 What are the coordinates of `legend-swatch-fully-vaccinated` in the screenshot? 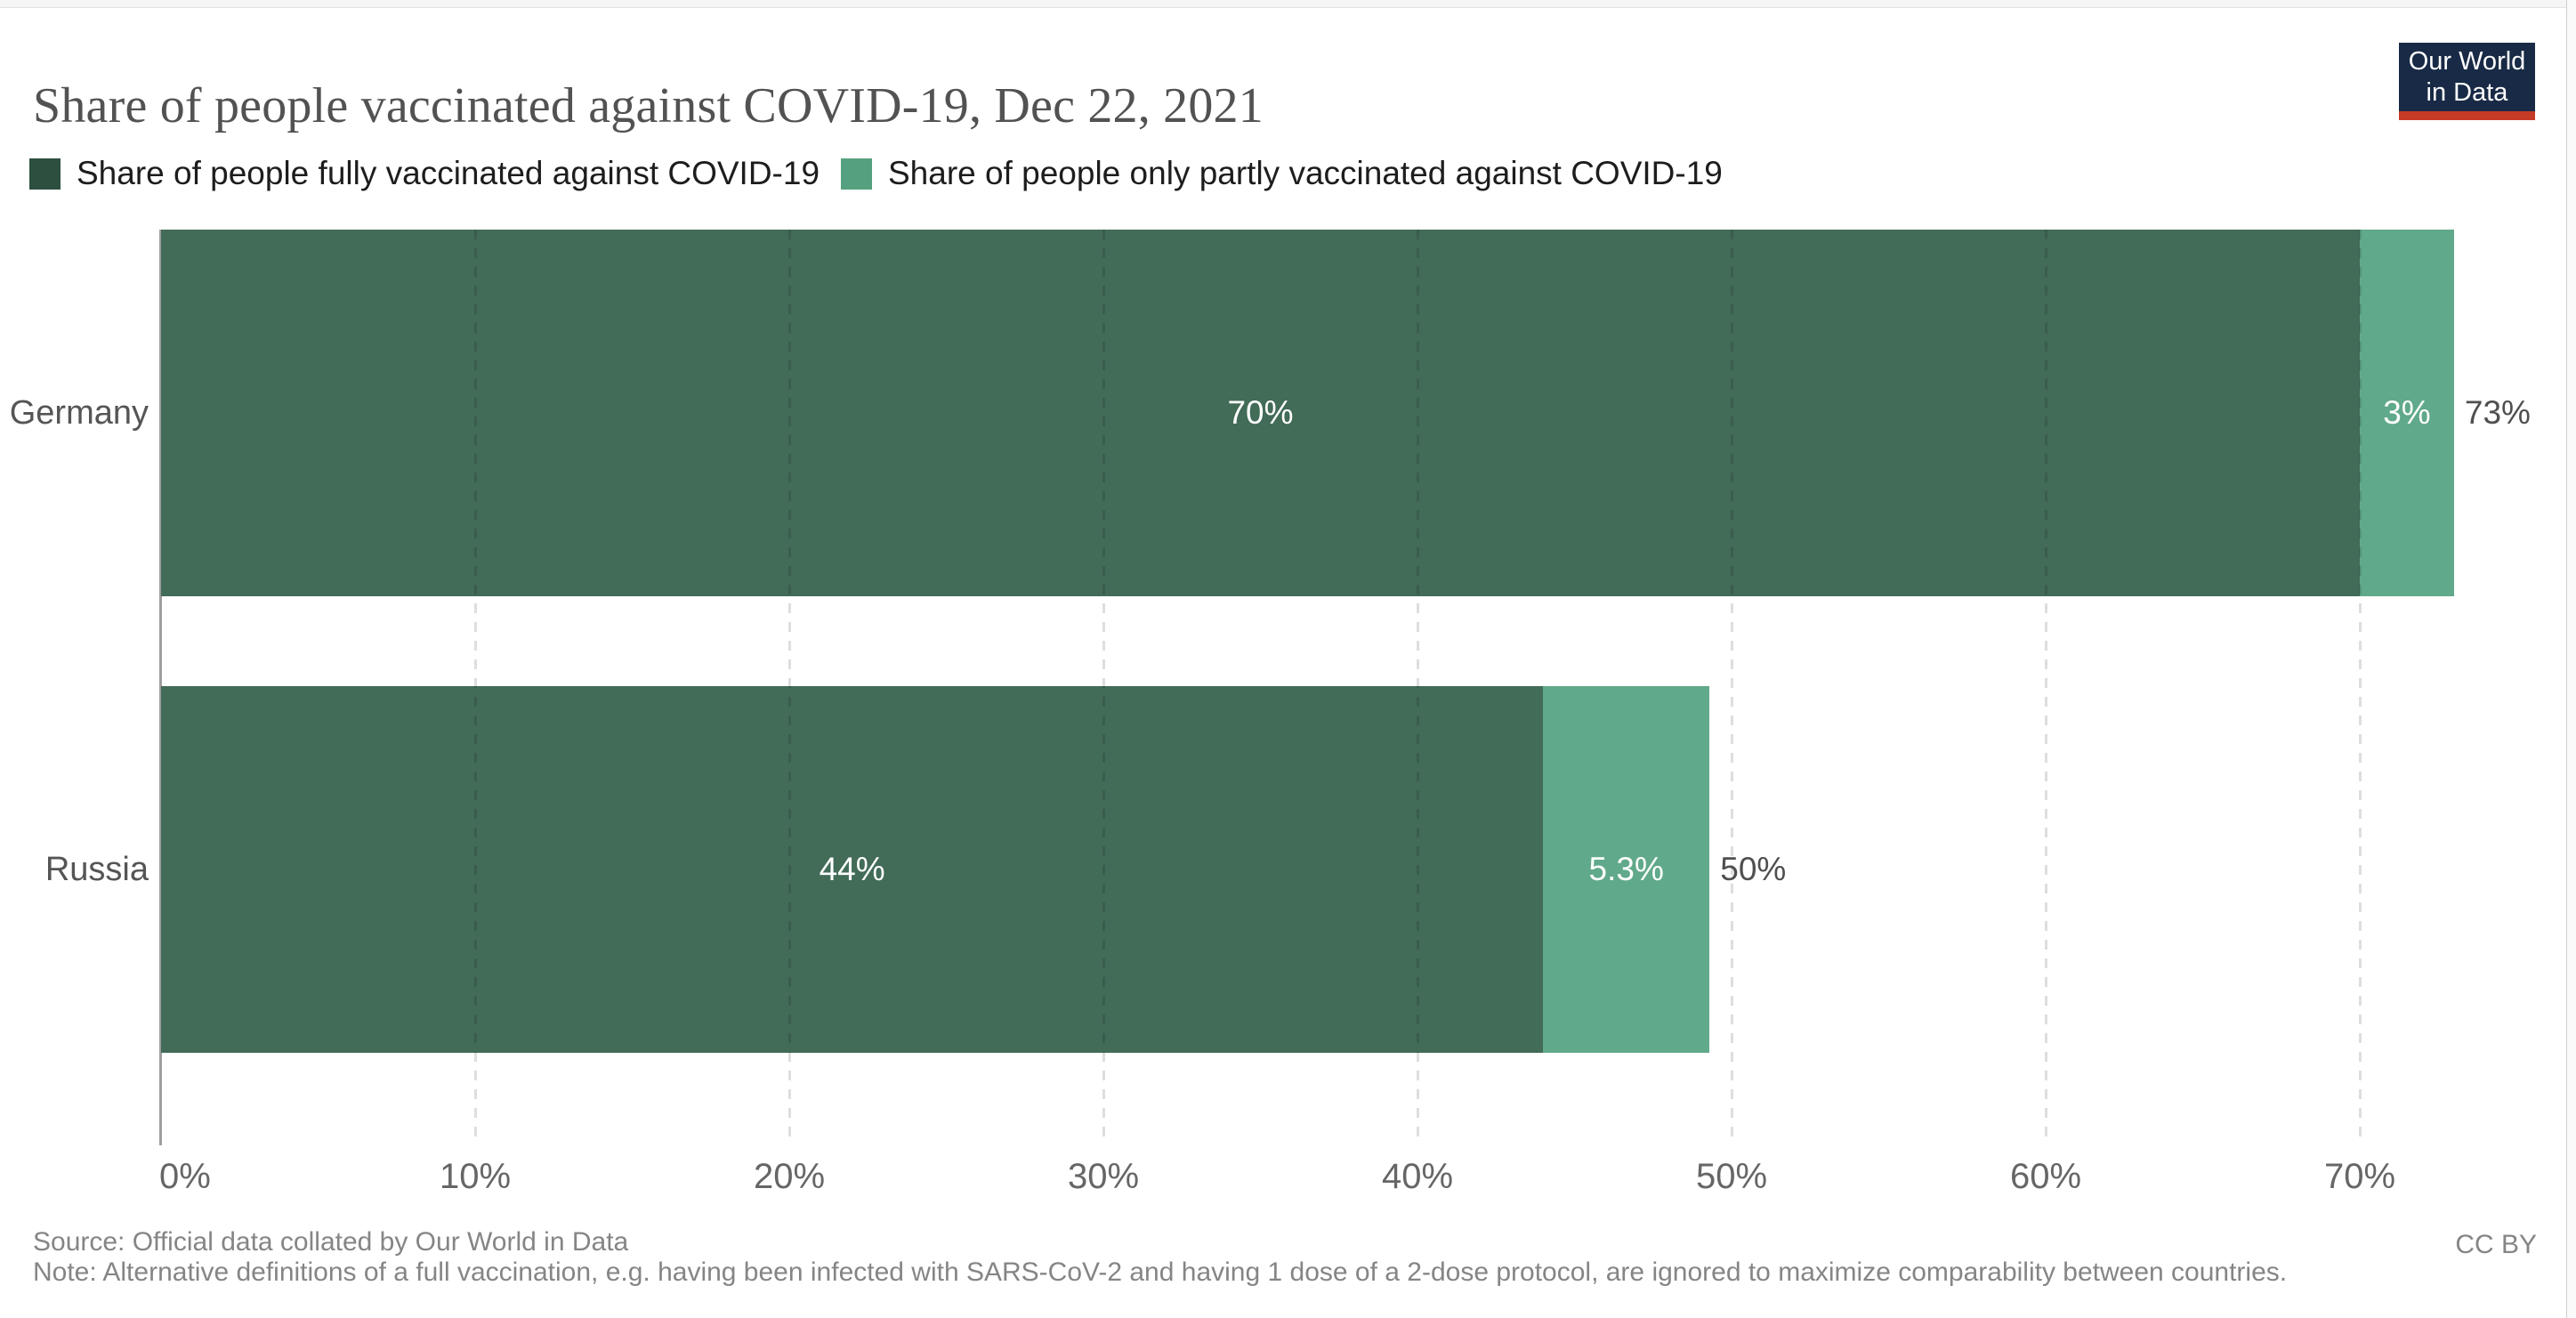 It's located at (45, 174).